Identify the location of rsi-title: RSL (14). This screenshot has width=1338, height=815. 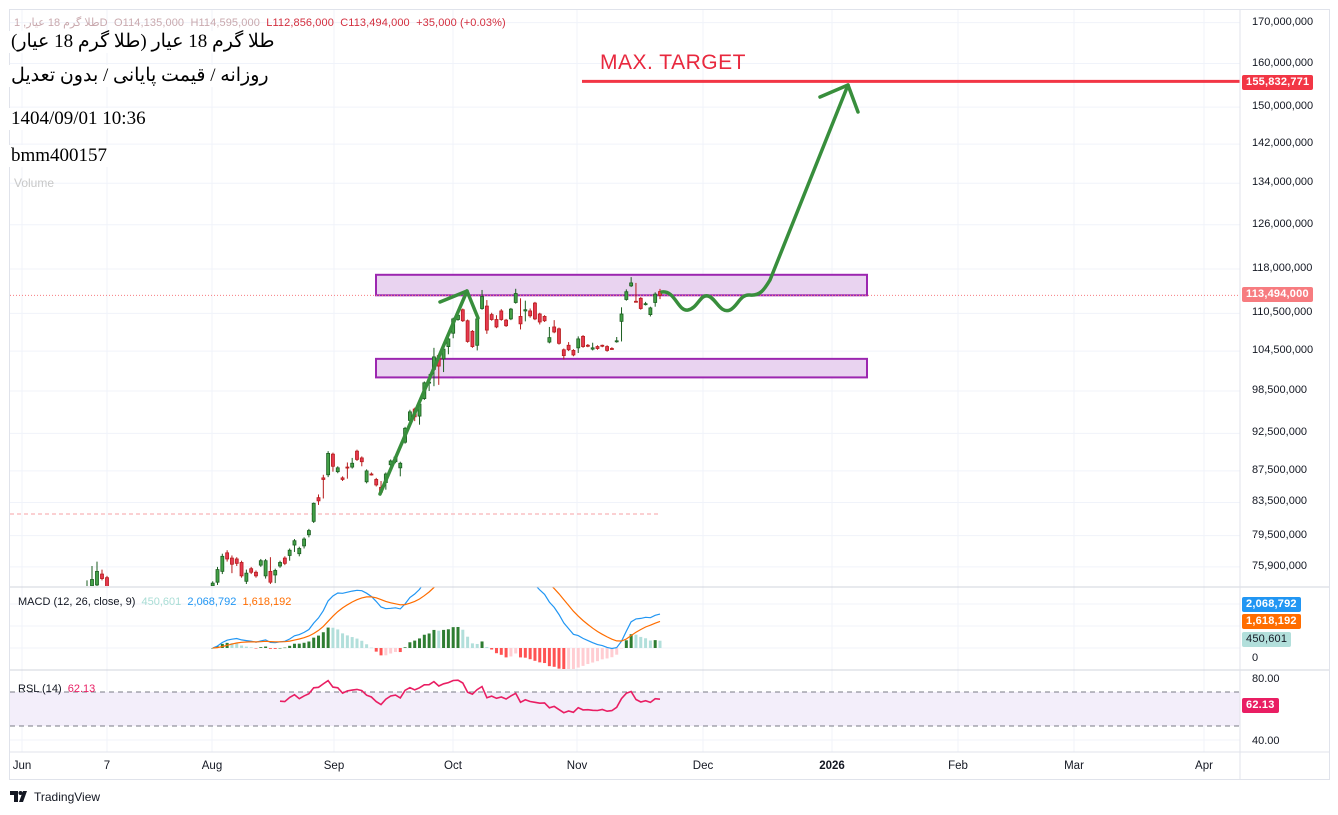
(40, 689).